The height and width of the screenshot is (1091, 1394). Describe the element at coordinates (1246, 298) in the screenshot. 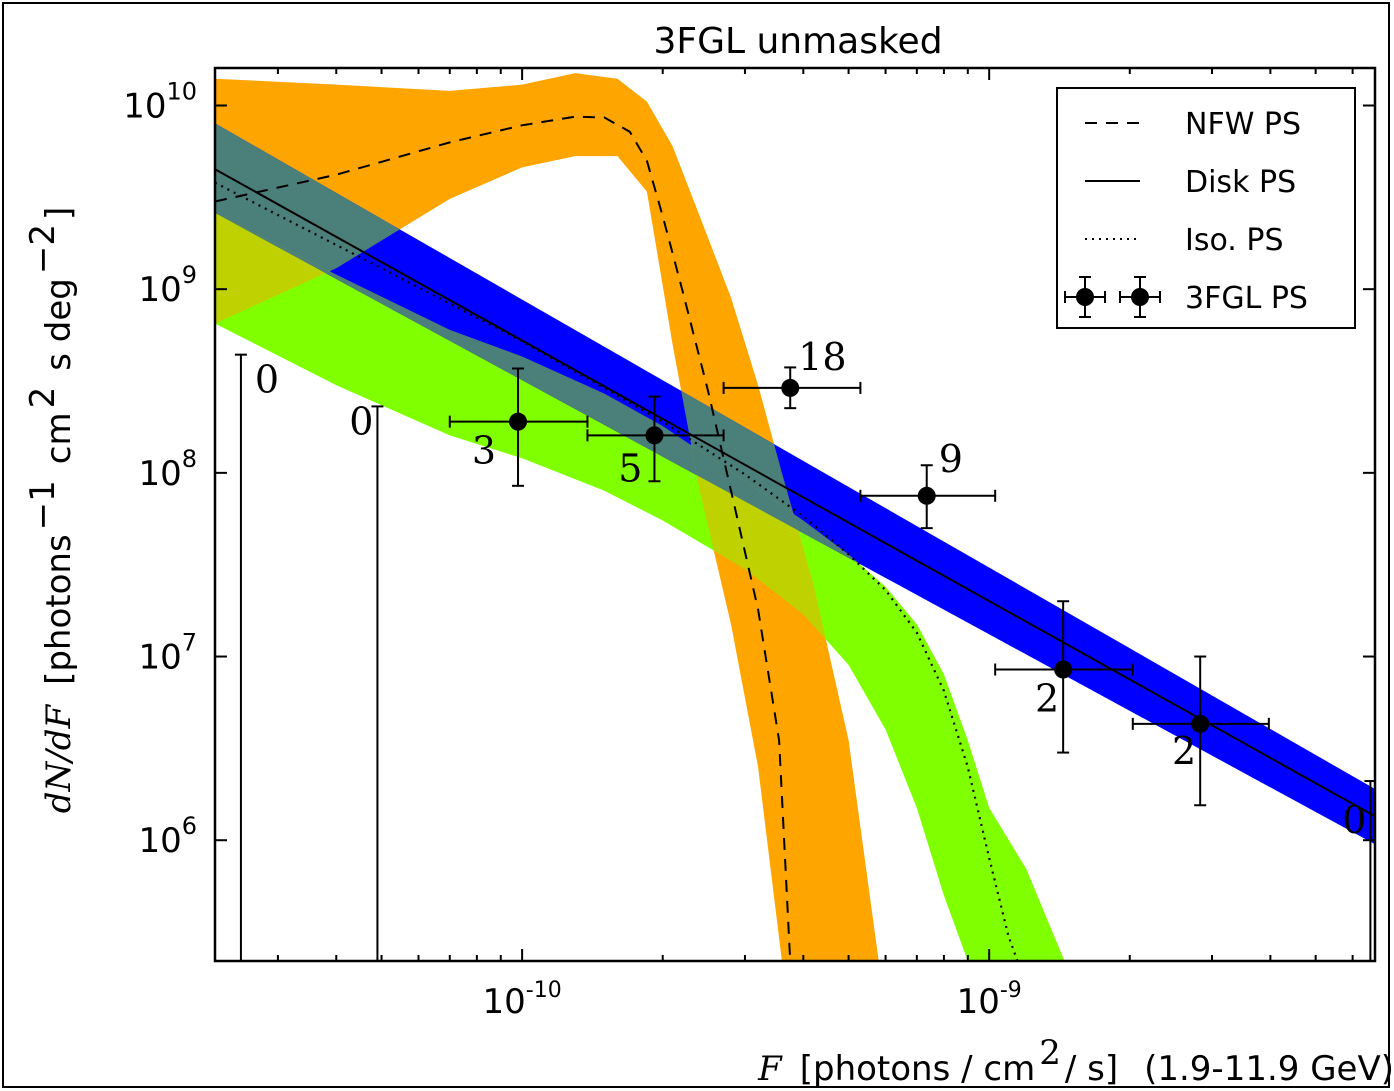

I see `legend-label: 3FGL PS` at that location.